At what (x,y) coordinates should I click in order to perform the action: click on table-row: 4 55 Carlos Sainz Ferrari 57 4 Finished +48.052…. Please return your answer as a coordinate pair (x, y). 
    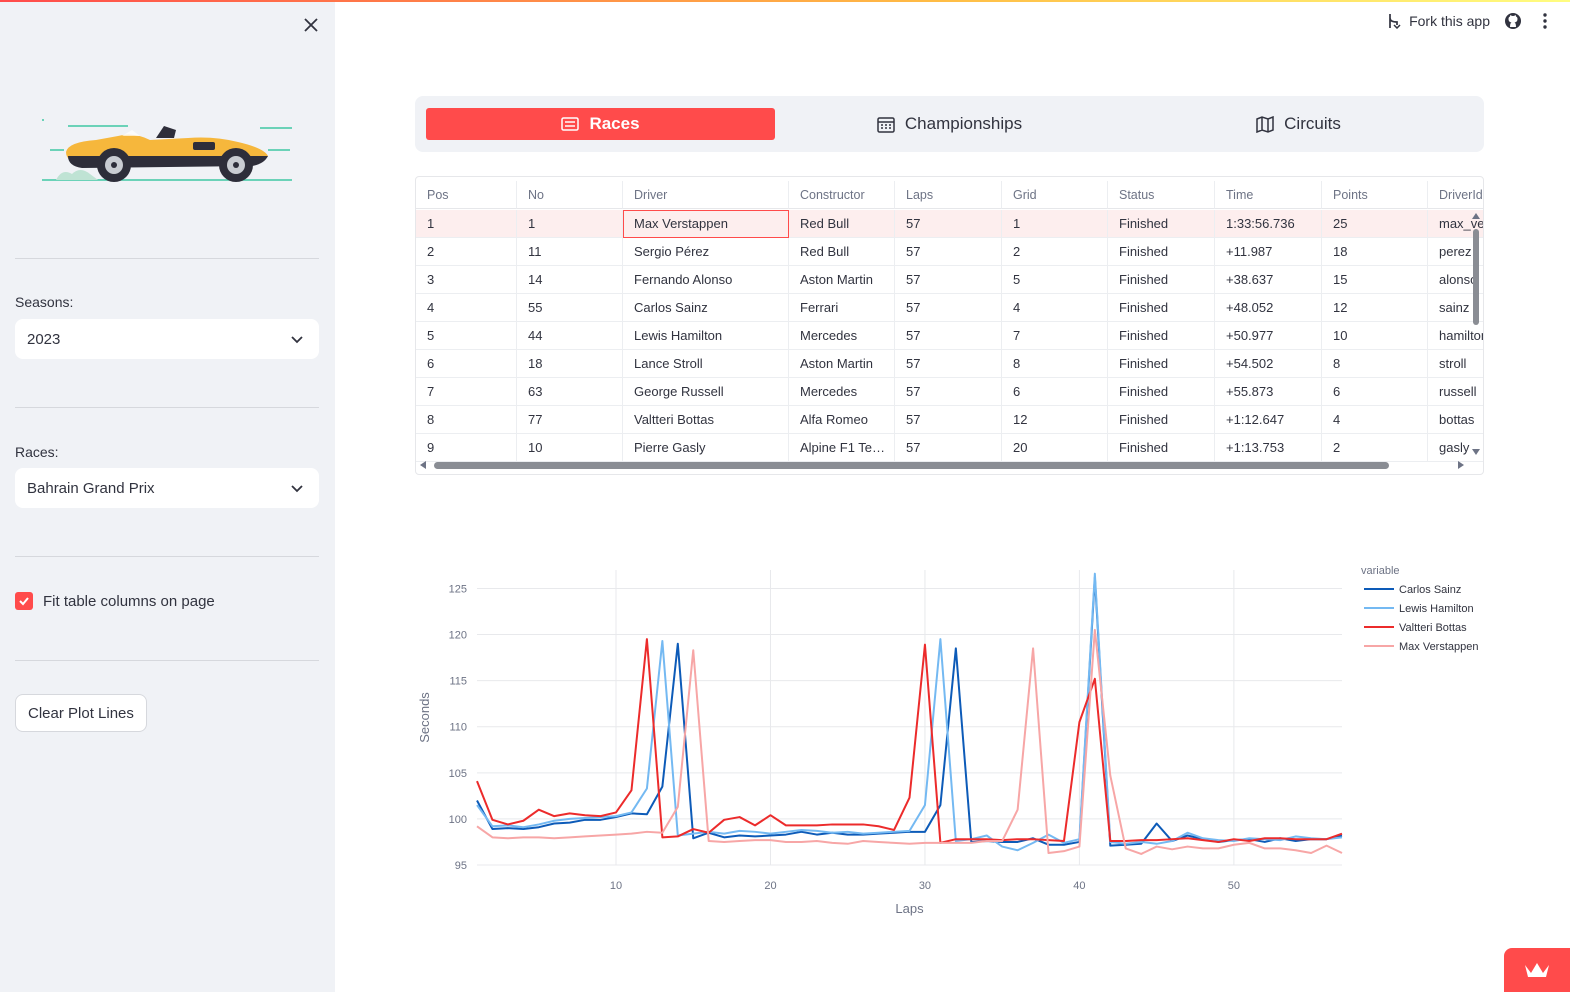
    Looking at the image, I should click on (949, 308).